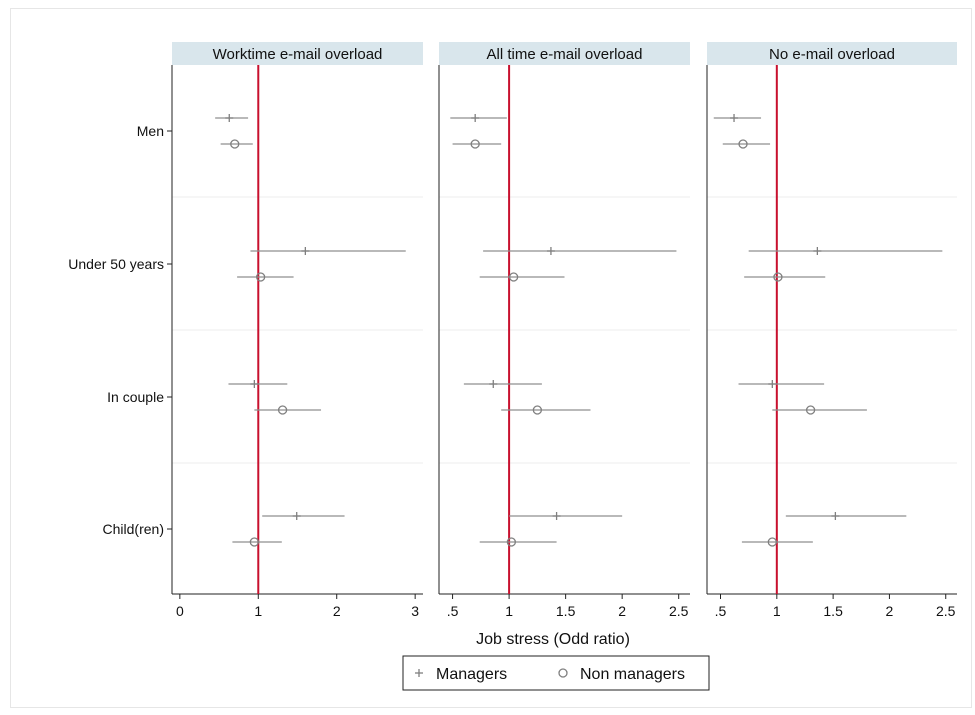 Image resolution: width=975 pixels, height=715 pixels. Describe the element at coordinates (632, 674) in the screenshot. I see `legend-label-non-managers: Non managers` at that location.